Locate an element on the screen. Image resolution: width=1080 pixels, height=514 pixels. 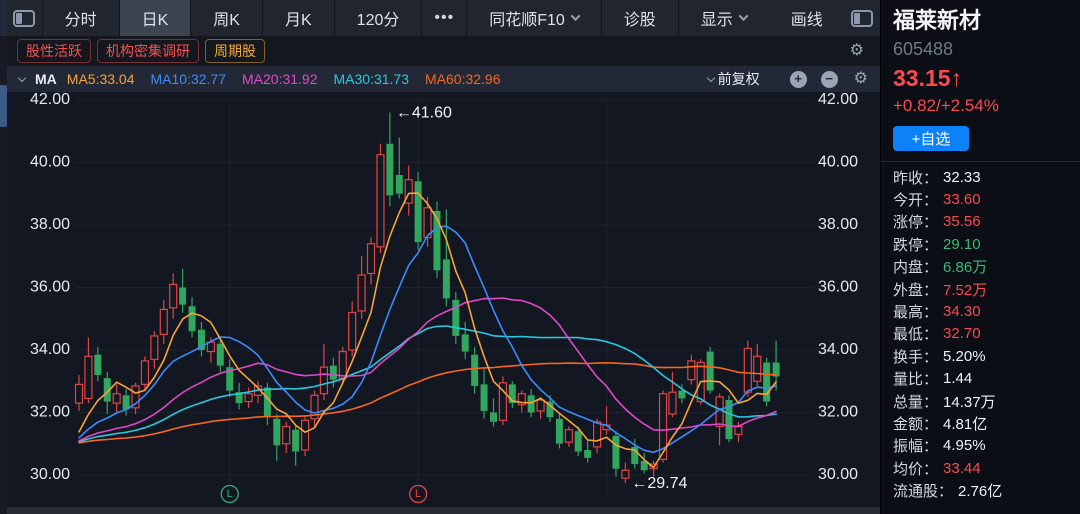
adjust-mode-dropdown: 前复权 is located at coordinates (738, 79).